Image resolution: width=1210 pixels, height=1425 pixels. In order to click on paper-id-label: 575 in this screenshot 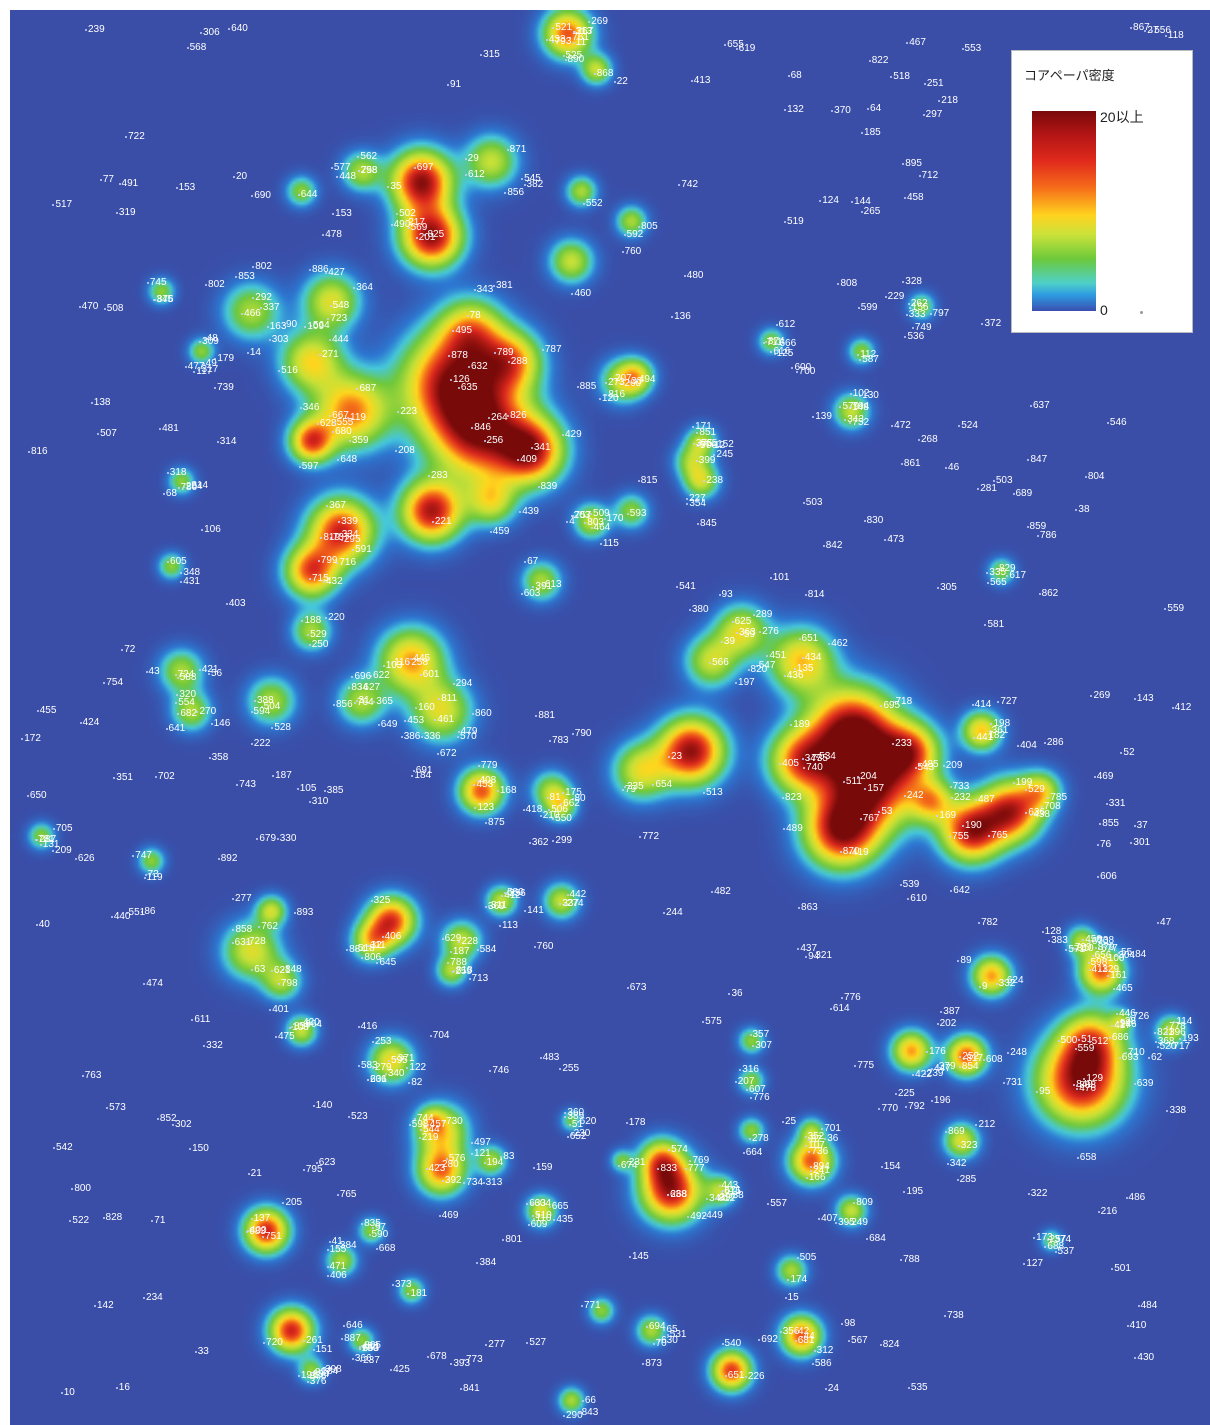, I will do `click(713, 1021)`.